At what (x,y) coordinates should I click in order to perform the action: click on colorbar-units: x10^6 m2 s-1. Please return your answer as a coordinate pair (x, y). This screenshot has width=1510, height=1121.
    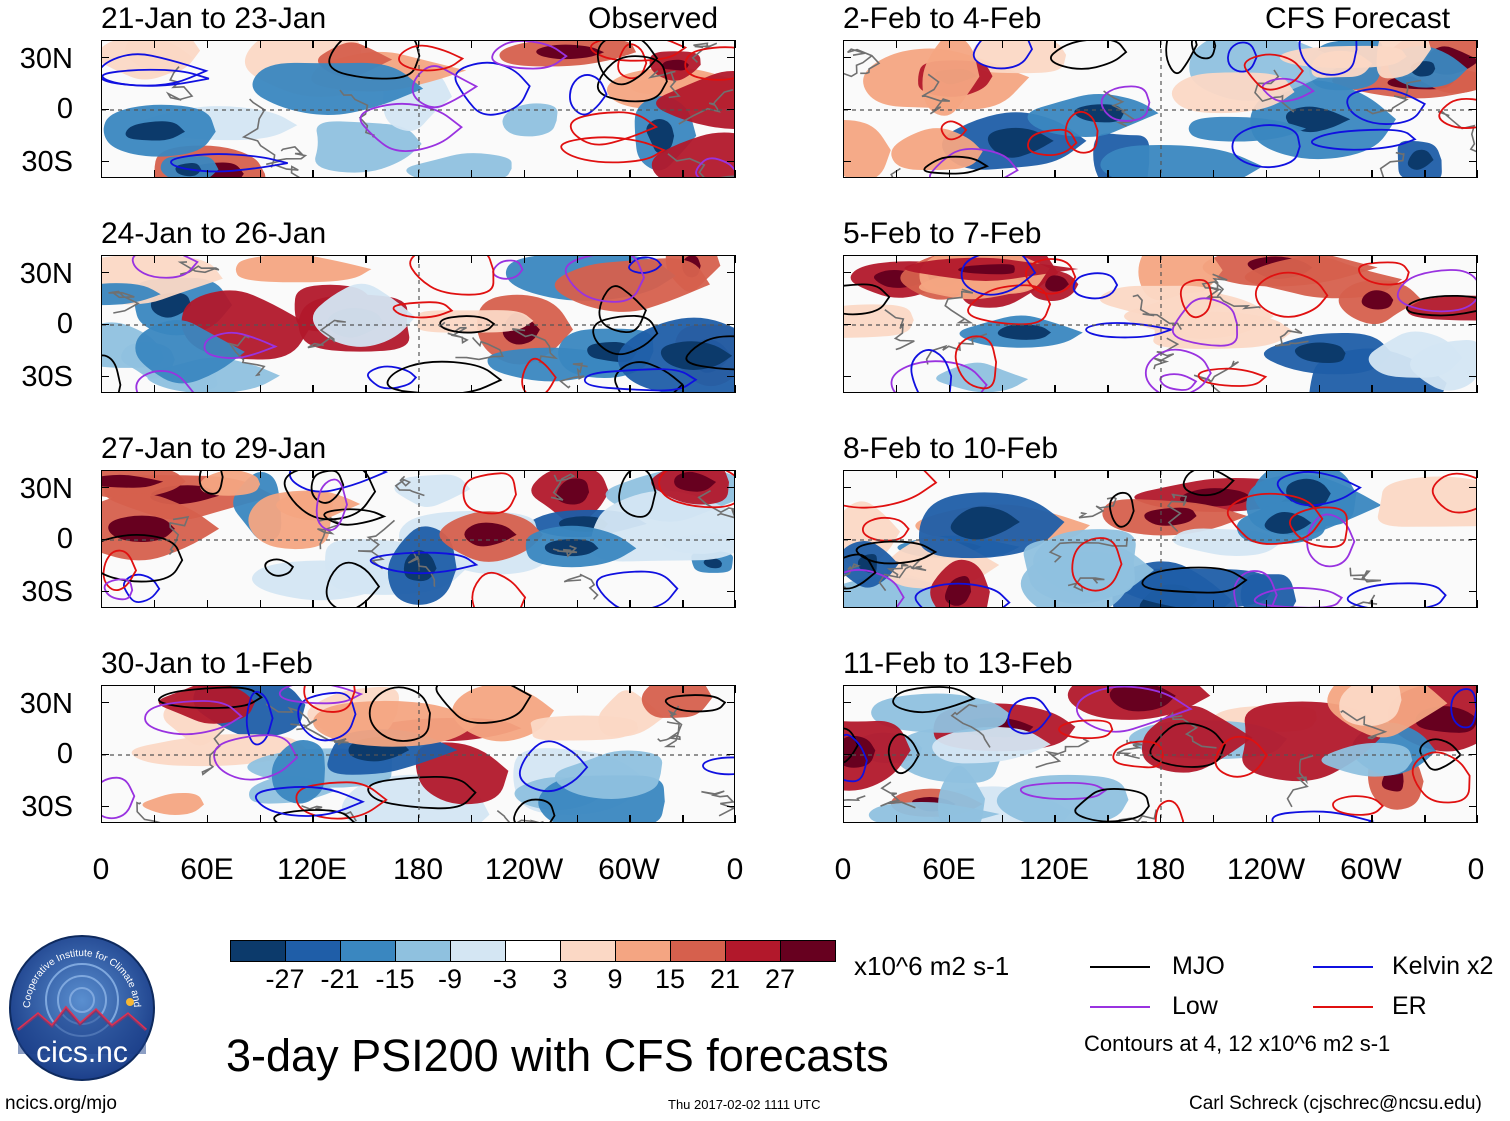
    Looking at the image, I should click on (932, 966).